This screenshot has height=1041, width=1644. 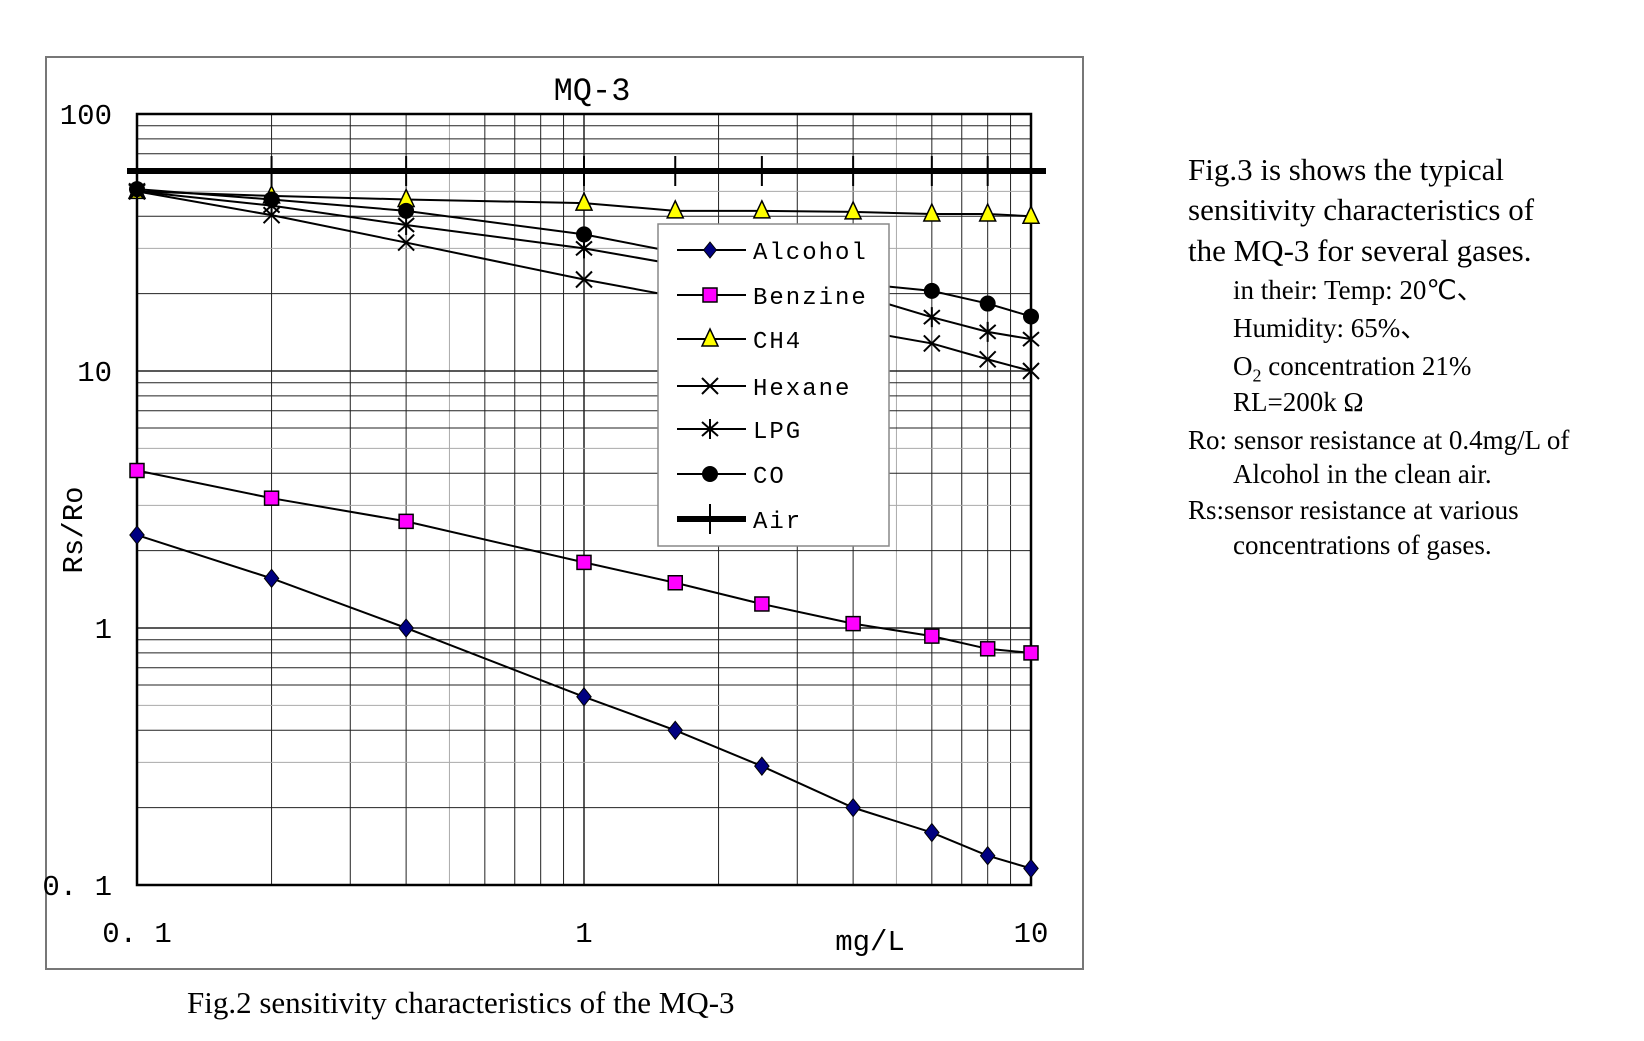 I want to click on x-tick-label: 0. 1, so click(x=137, y=934).